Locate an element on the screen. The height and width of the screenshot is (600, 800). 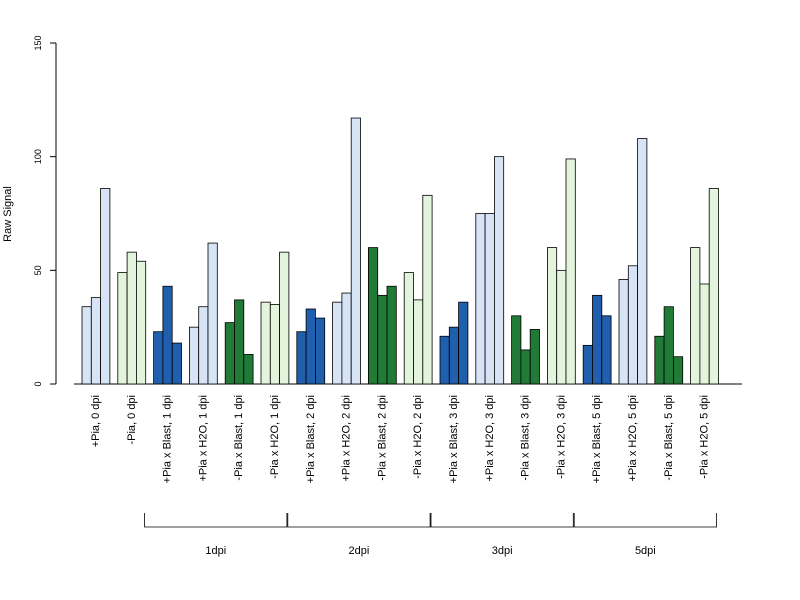
category-label: -Pia x H2O, 1 dpi is located at coordinates (275, 437).